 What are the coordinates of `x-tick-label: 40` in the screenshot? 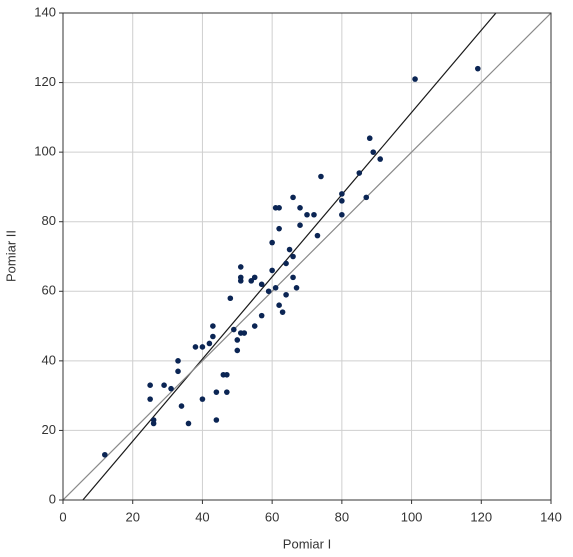 It's located at (202, 516).